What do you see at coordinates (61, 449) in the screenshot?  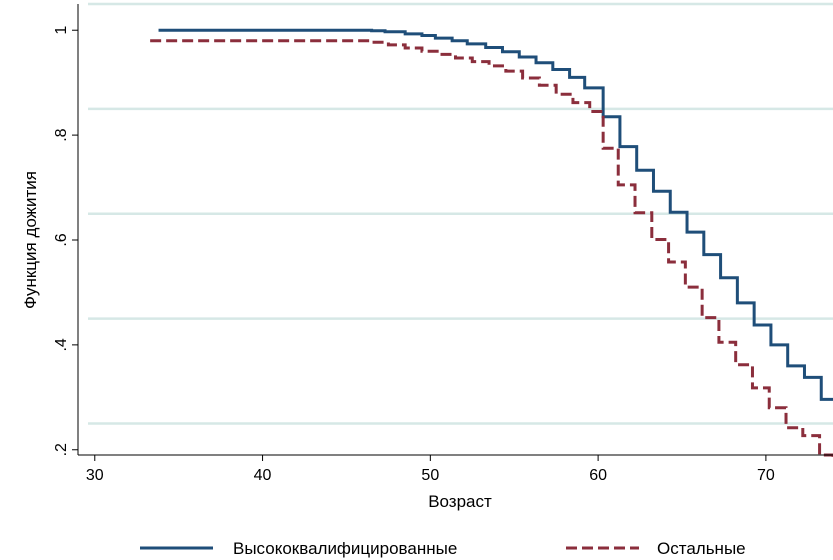 I see `y-tick-label-0.2: .2` at bounding box center [61, 449].